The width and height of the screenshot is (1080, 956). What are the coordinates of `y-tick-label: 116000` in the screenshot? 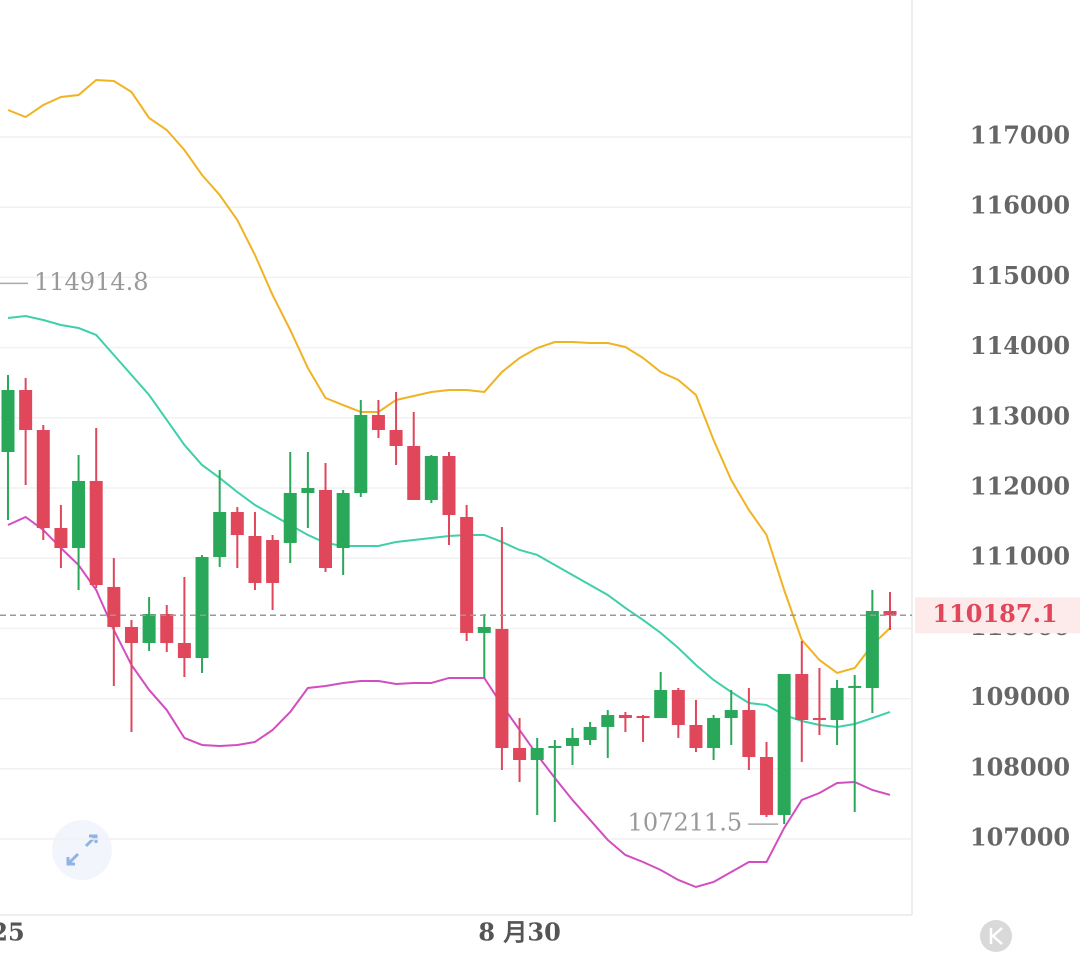 It's located at (1020, 205).